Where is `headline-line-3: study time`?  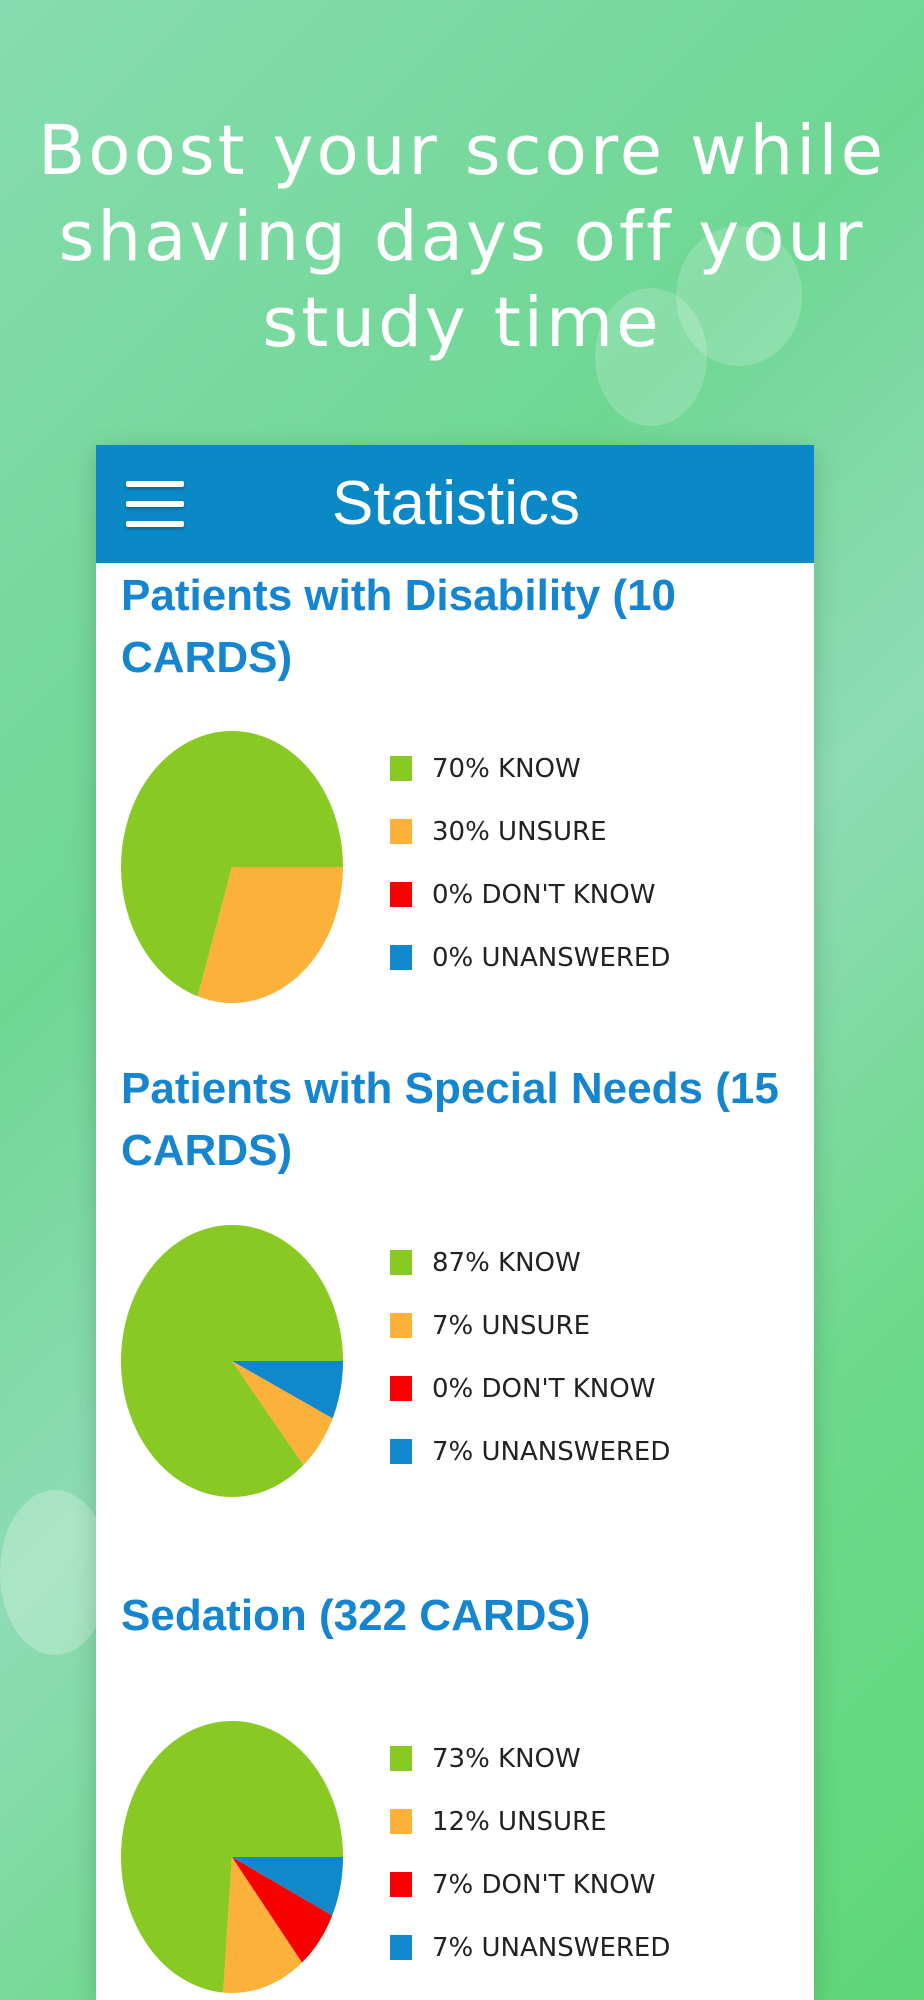
headline-line-3: study time is located at coordinates (462, 323).